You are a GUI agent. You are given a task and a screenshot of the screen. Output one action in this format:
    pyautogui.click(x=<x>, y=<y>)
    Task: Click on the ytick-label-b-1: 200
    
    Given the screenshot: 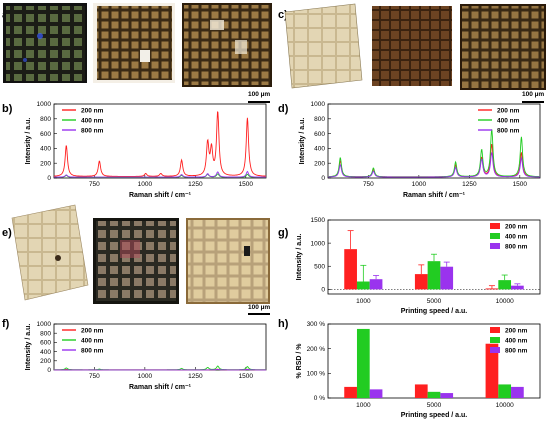 What is the action you would take?
    pyautogui.click(x=45, y=163)
    